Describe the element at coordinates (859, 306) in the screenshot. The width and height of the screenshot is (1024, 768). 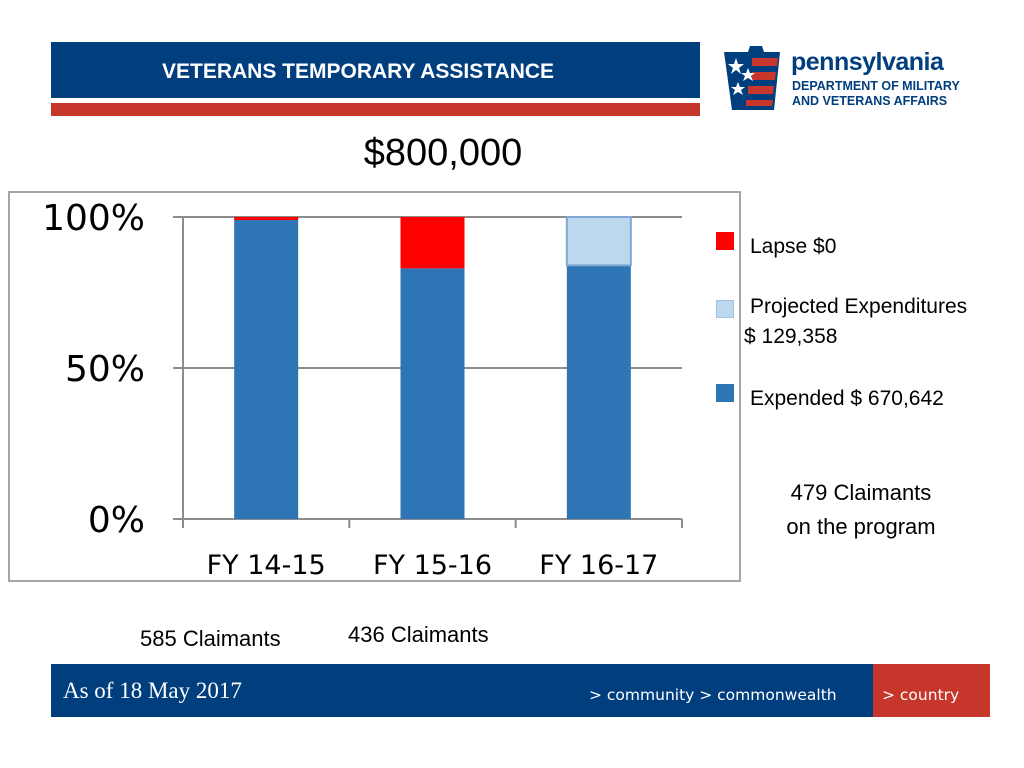
I see `legend-label-projected: Projected Expenditures` at that location.